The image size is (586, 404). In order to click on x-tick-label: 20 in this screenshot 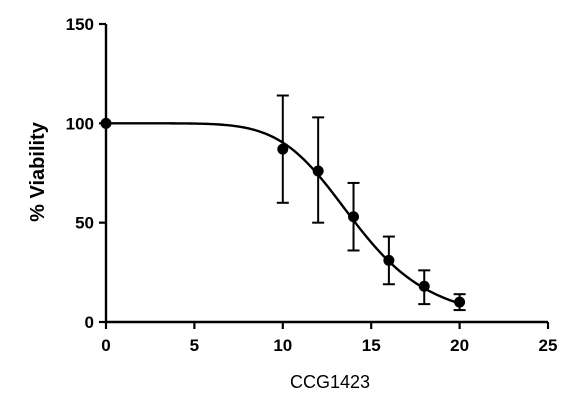, I will do `click(459, 345)`.